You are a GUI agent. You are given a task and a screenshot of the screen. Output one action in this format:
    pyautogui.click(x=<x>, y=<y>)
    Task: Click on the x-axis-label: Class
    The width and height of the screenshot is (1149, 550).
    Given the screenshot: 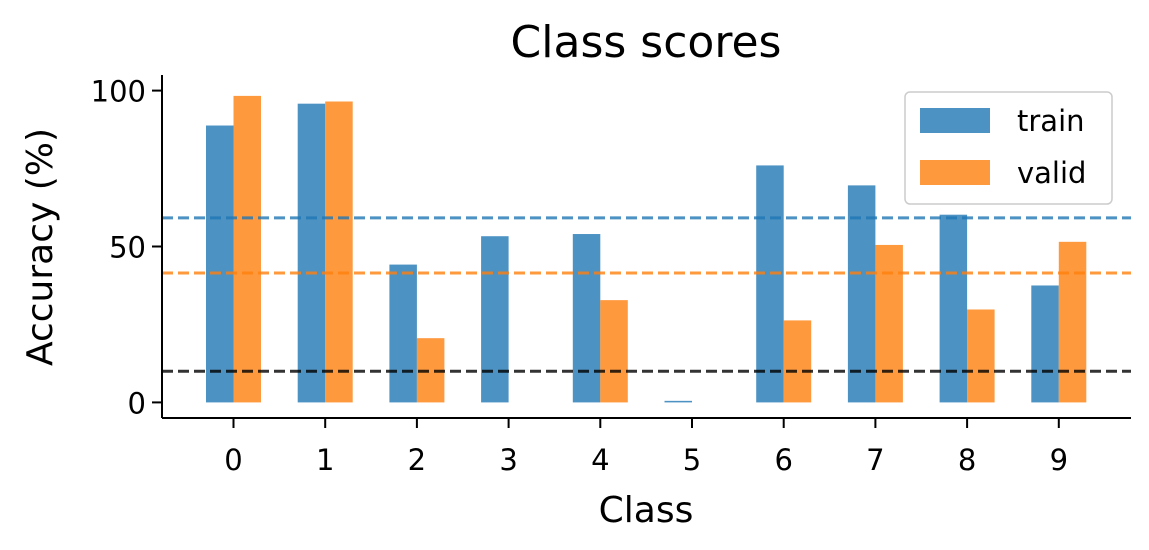 What is the action you would take?
    pyautogui.click(x=646, y=510)
    